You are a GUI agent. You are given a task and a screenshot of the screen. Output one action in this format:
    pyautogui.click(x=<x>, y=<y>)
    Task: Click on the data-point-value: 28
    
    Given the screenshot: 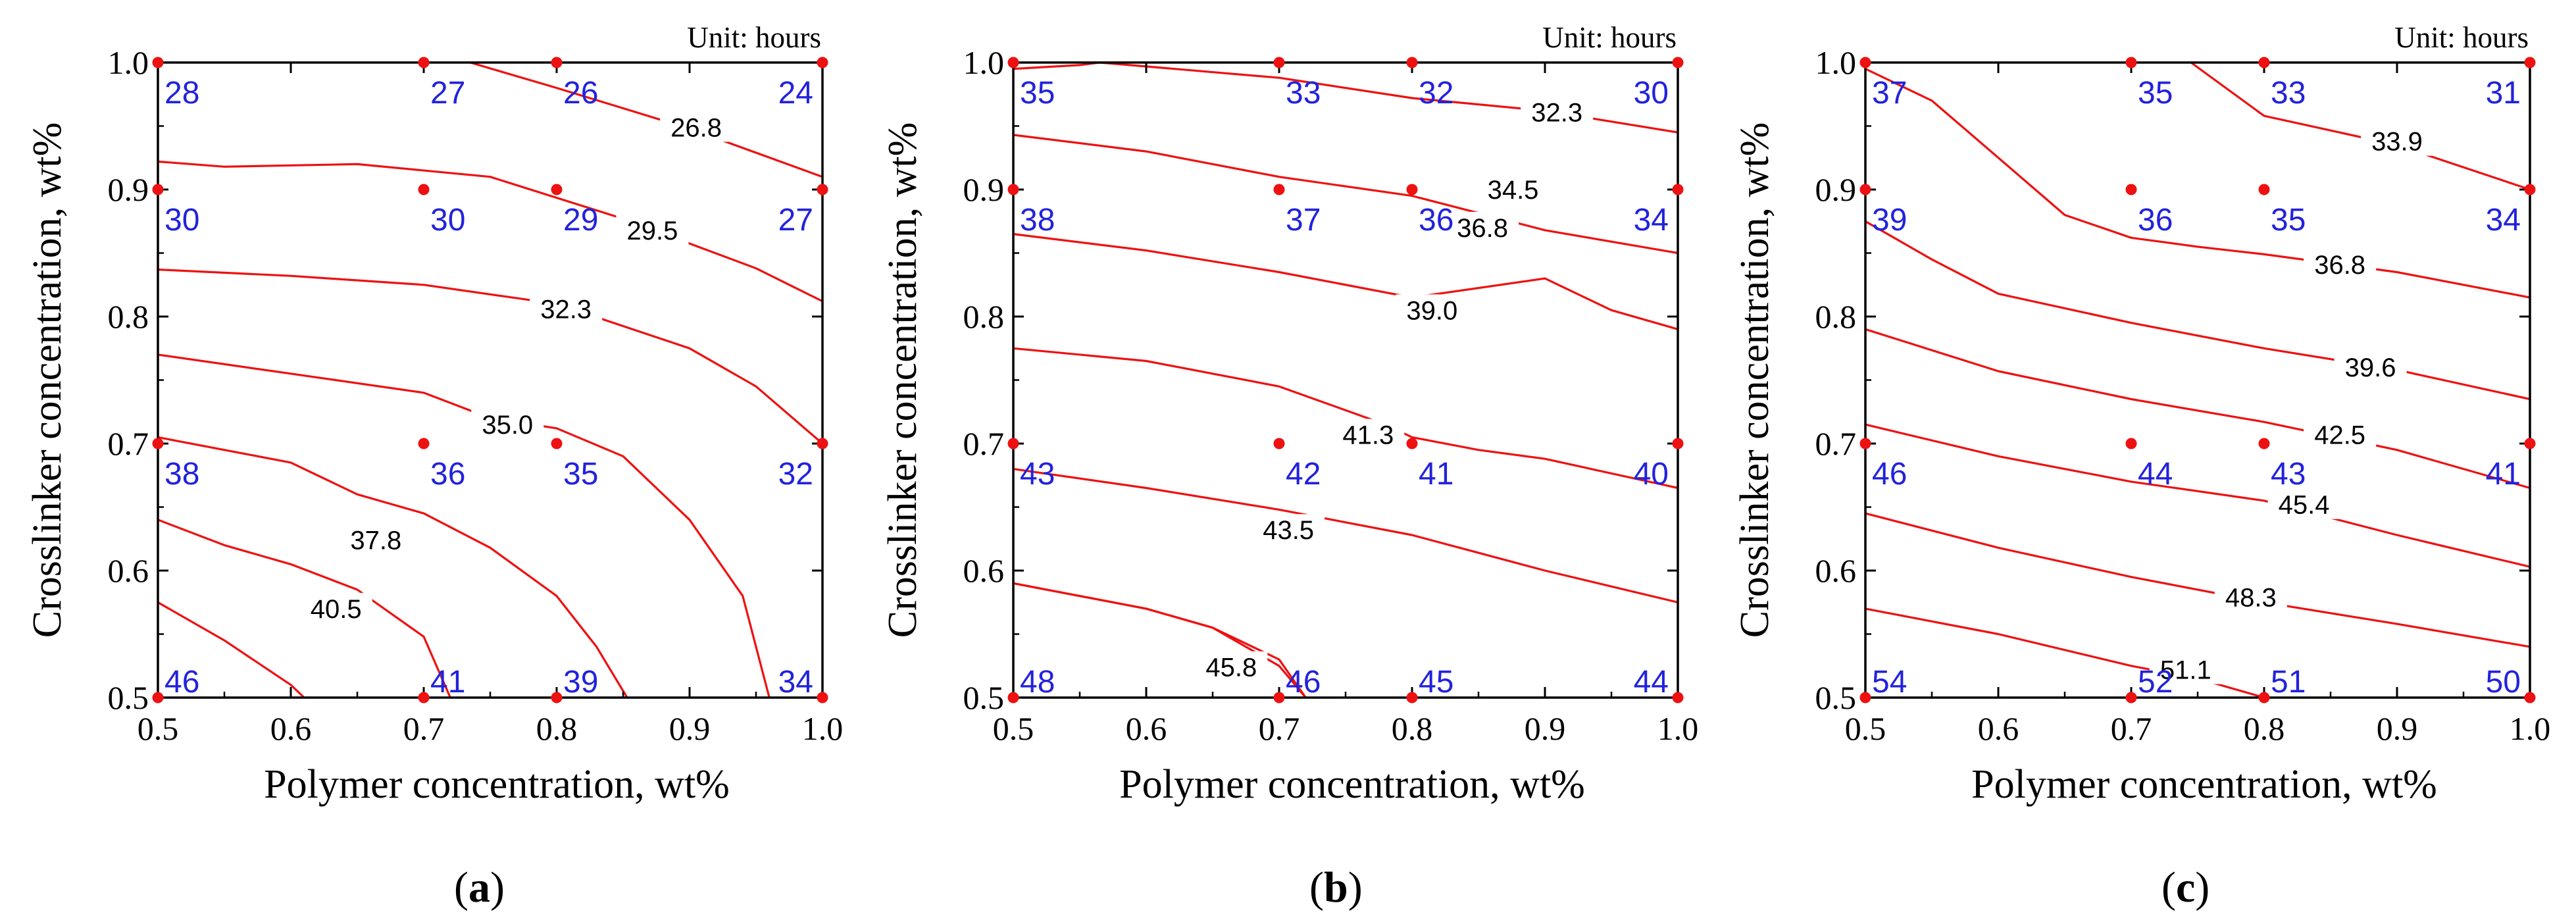 What is the action you would take?
    pyautogui.click(x=181, y=94)
    